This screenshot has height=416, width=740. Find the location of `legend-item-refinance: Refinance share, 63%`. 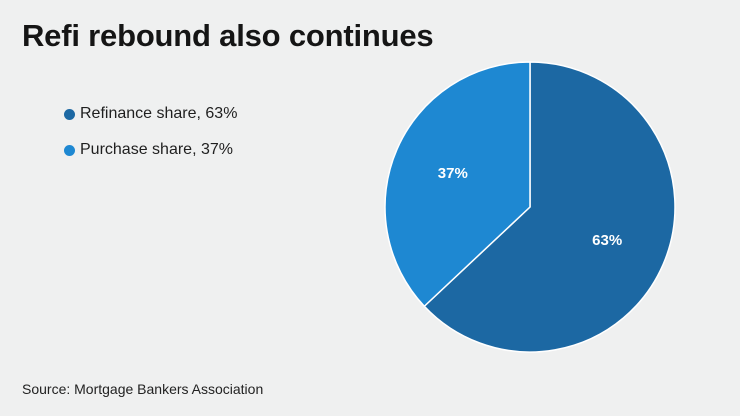

legend-item-refinance: Refinance share, 63% is located at coordinates (150, 114).